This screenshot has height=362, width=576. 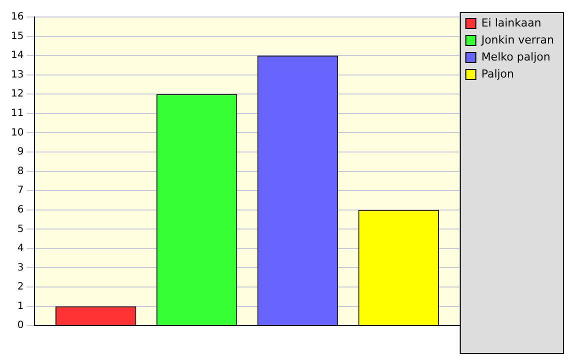 What do you see at coordinates (20, 248) in the screenshot?
I see `y-tick-label: 4` at bounding box center [20, 248].